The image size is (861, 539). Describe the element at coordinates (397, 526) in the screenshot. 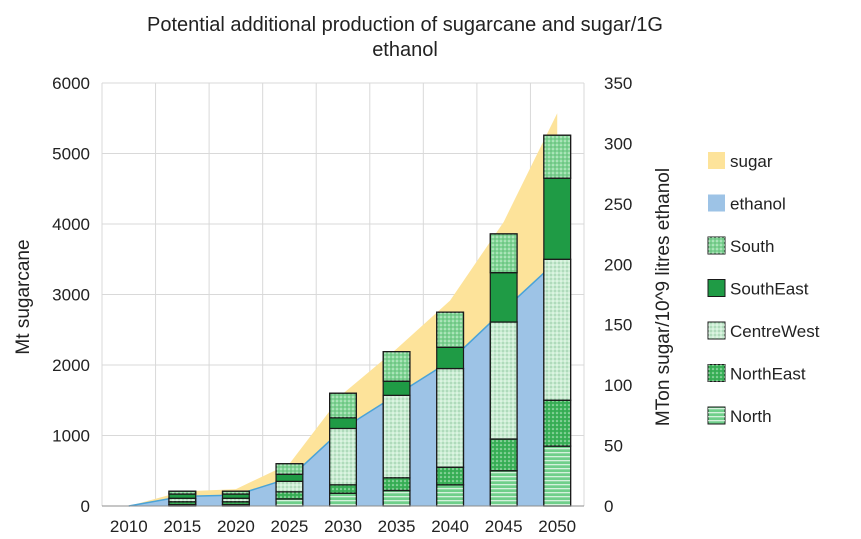

I see `x-tick-label: 2035` at that location.